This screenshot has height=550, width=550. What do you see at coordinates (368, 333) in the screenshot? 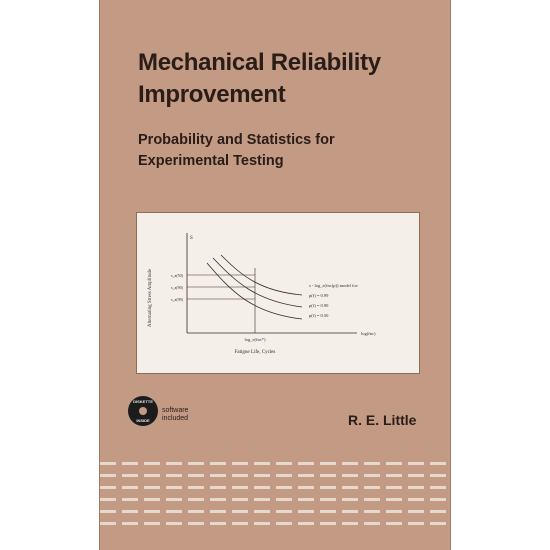
I see `x-axis-label: log(fnc)` at bounding box center [368, 333].